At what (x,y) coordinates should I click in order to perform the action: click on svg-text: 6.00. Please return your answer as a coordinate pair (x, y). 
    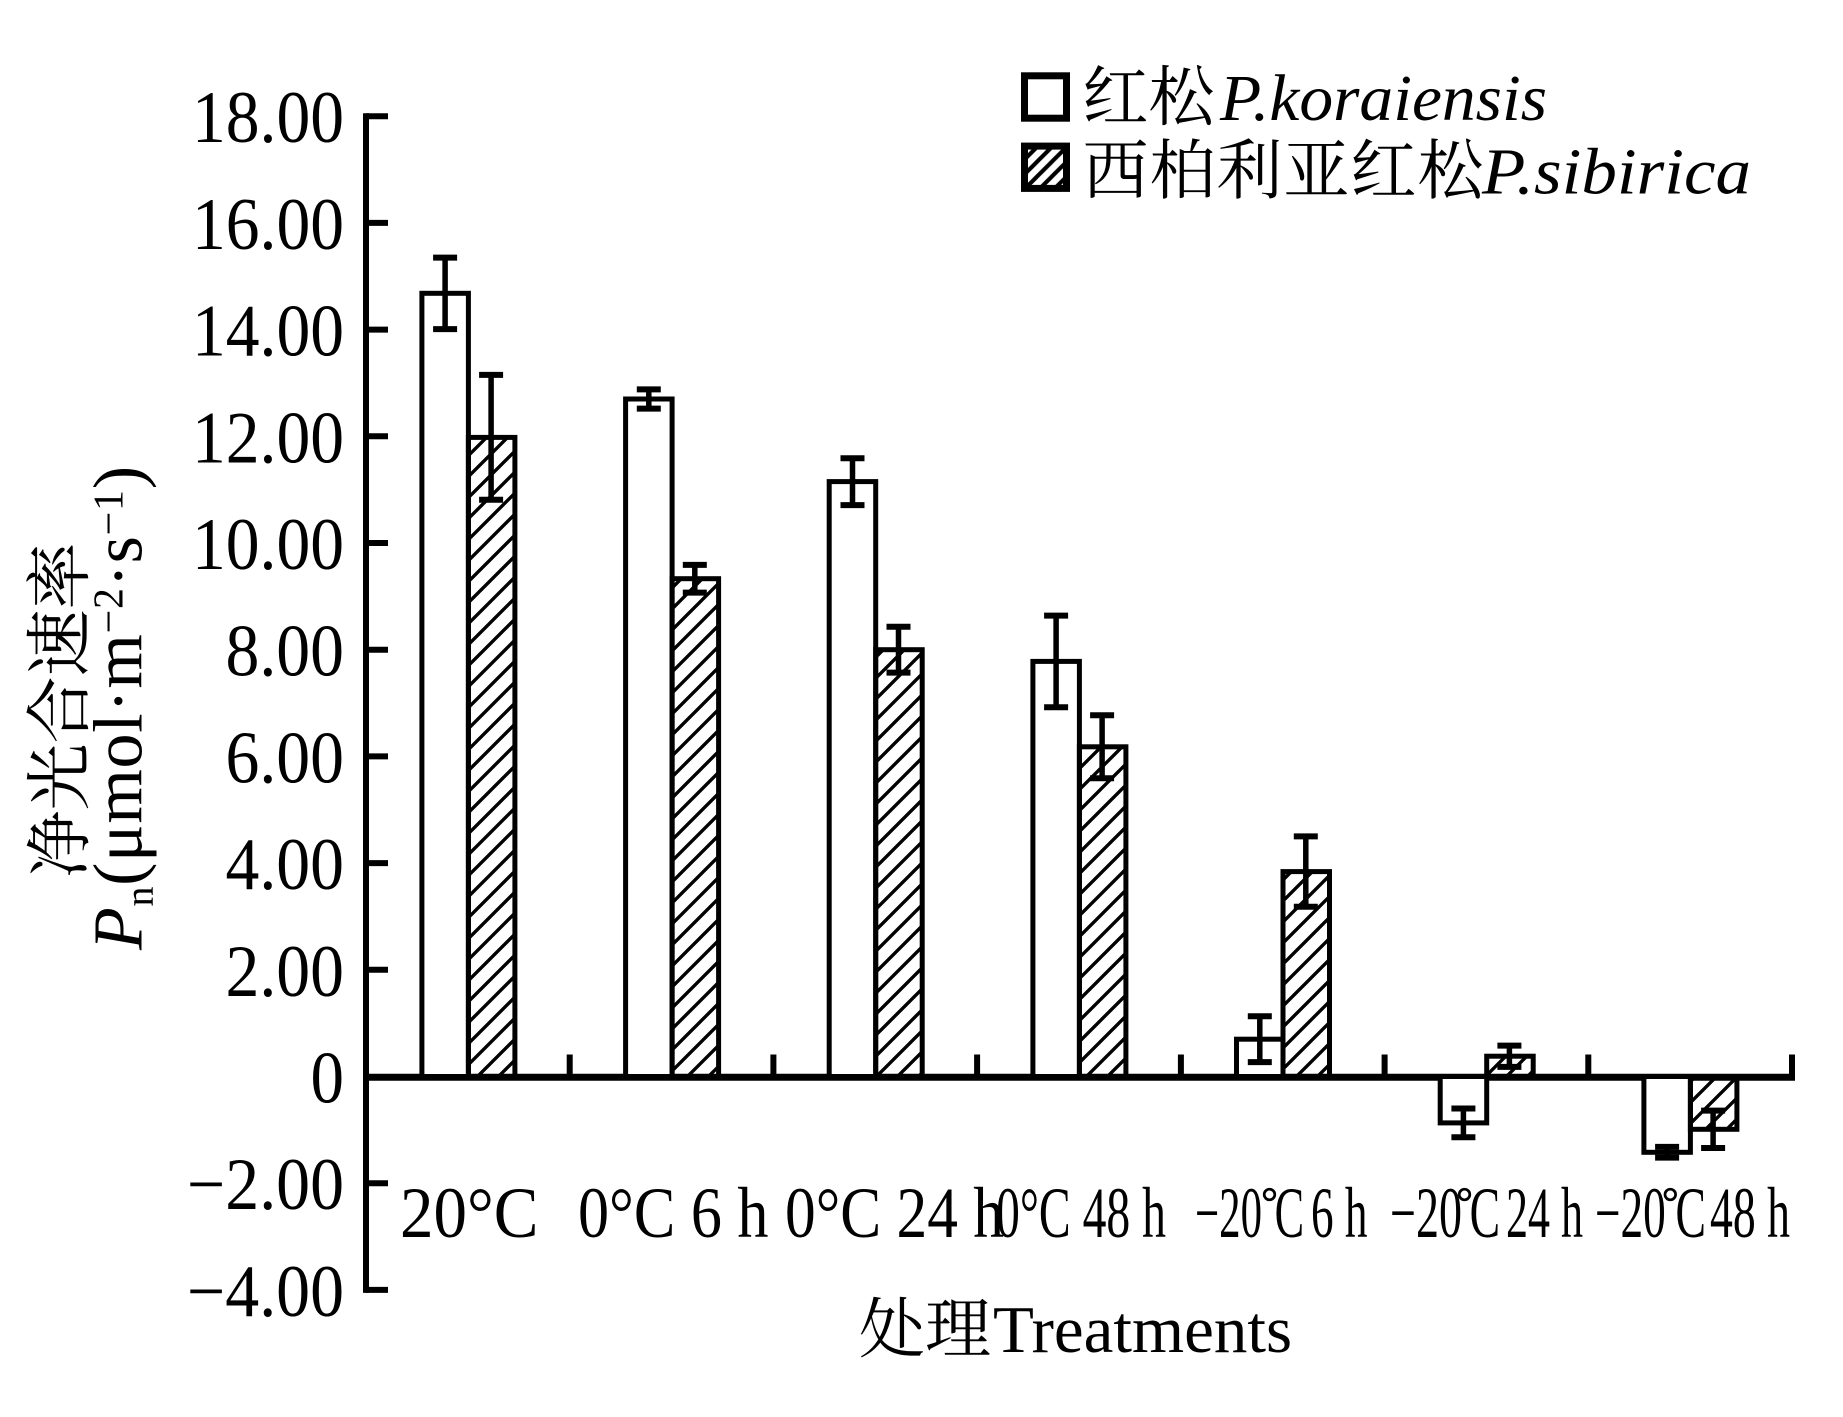
    Looking at the image, I should click on (285, 758).